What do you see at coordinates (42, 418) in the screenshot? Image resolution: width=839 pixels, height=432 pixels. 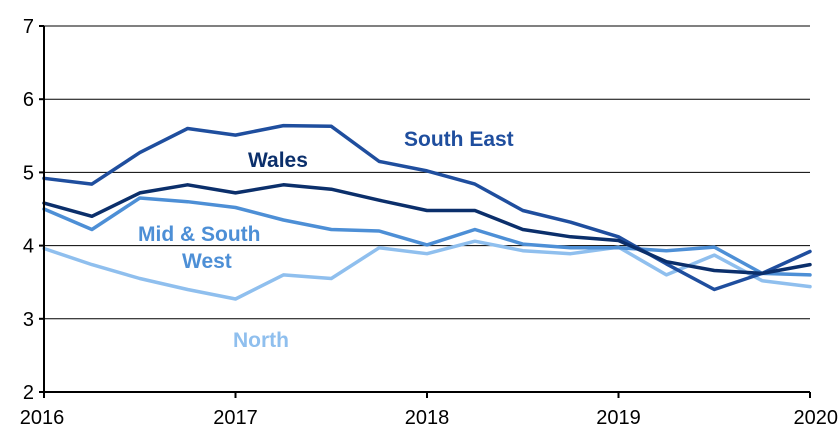 I see `x-tick-label: 2016` at bounding box center [42, 418].